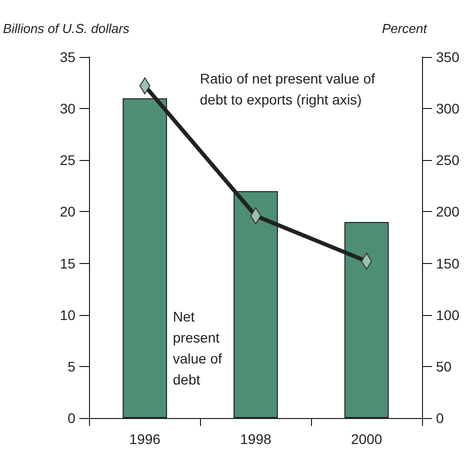  Describe the element at coordinates (448, 160) in the screenshot. I see `y2-tick-label: 250` at that location.